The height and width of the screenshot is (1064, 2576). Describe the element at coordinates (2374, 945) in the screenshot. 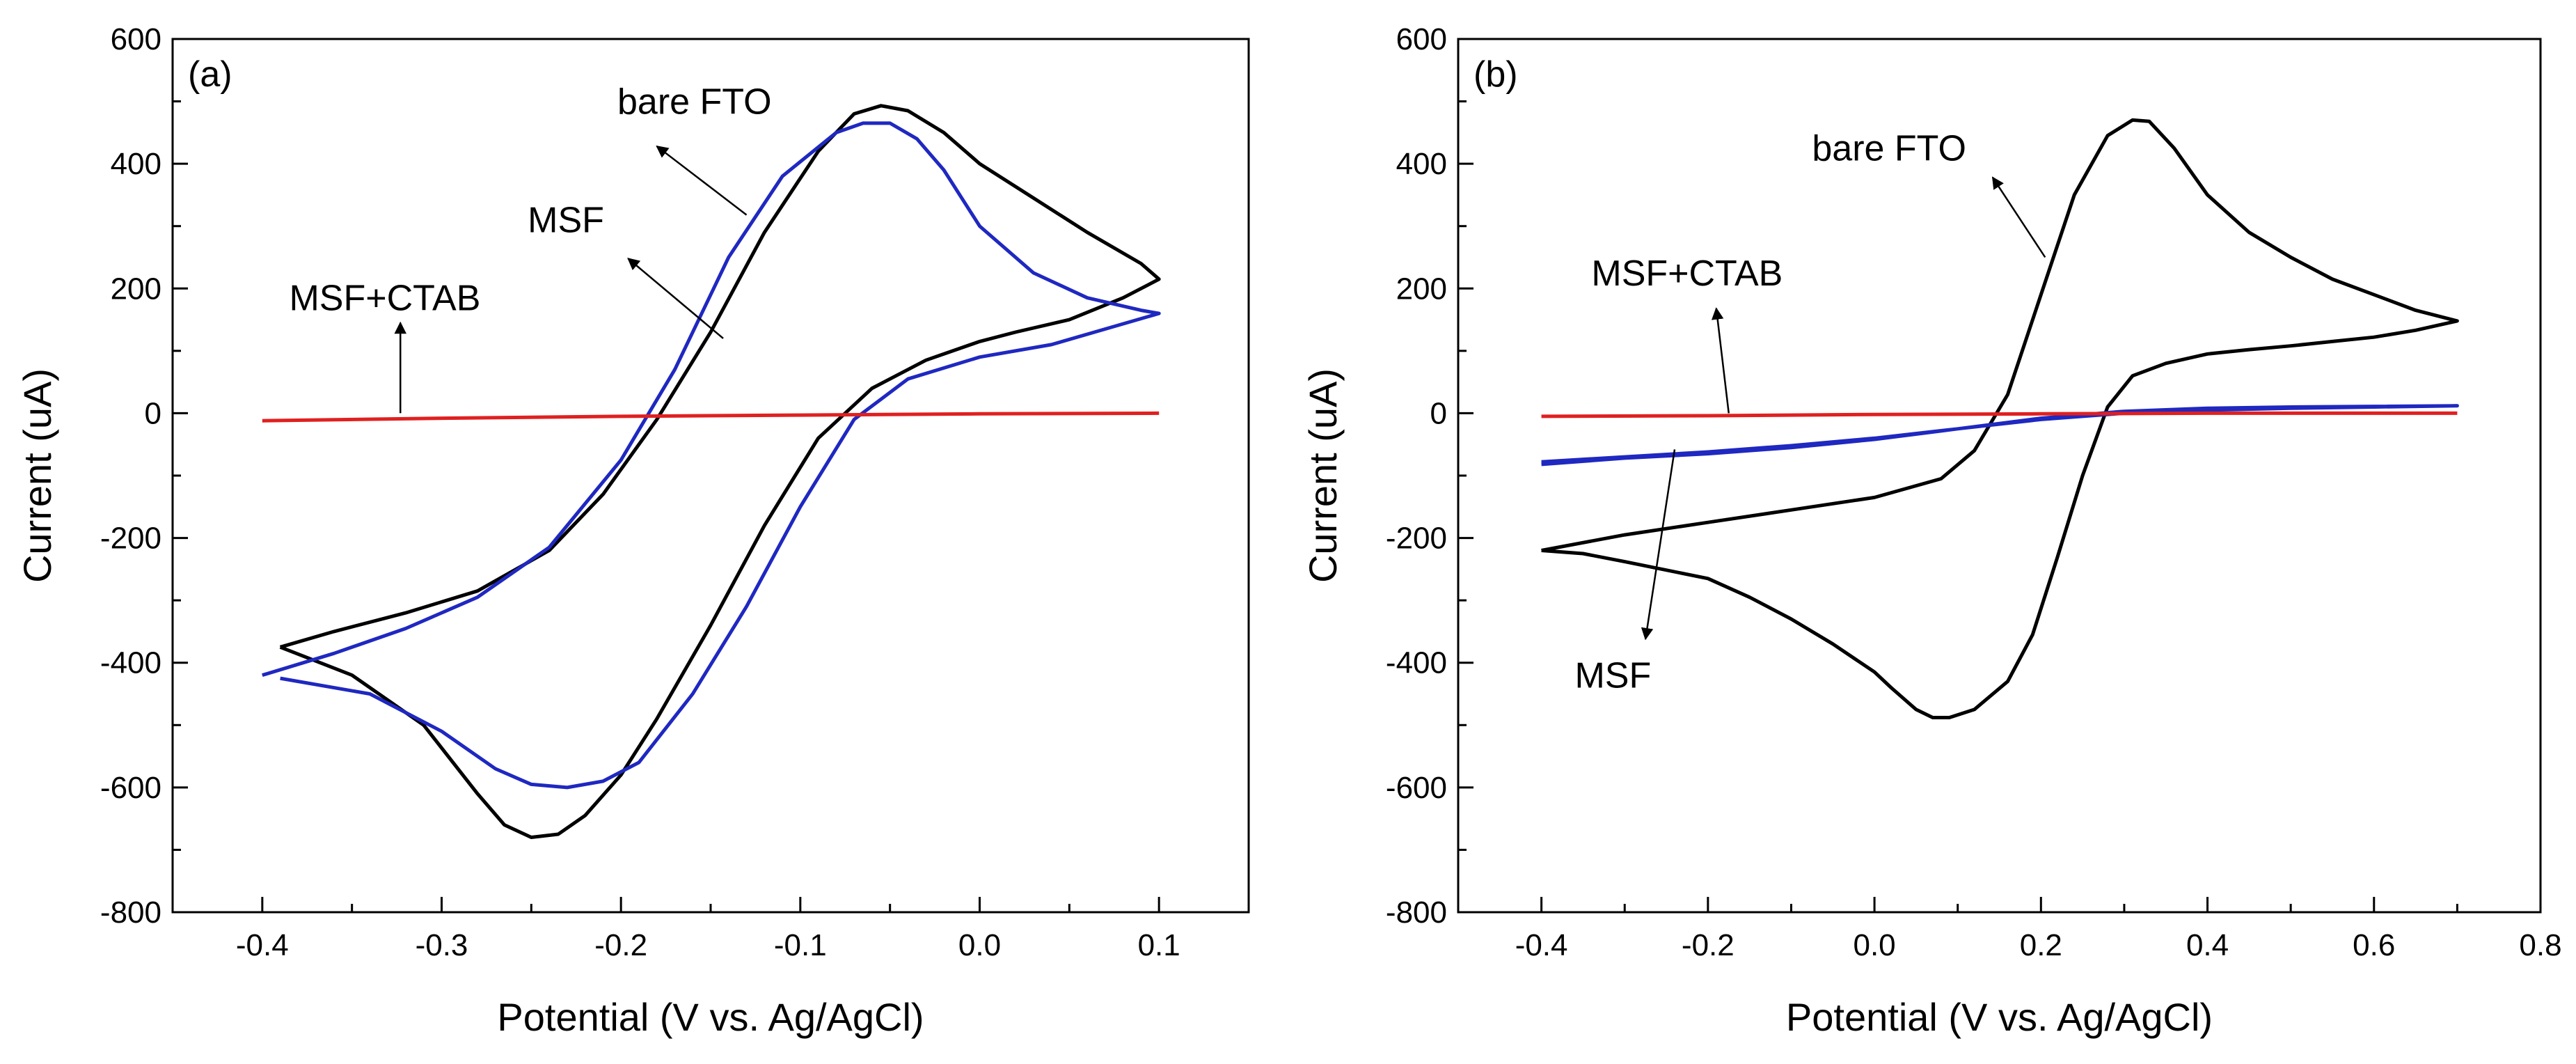

I see `x-tick-label: 0.6` at that location.